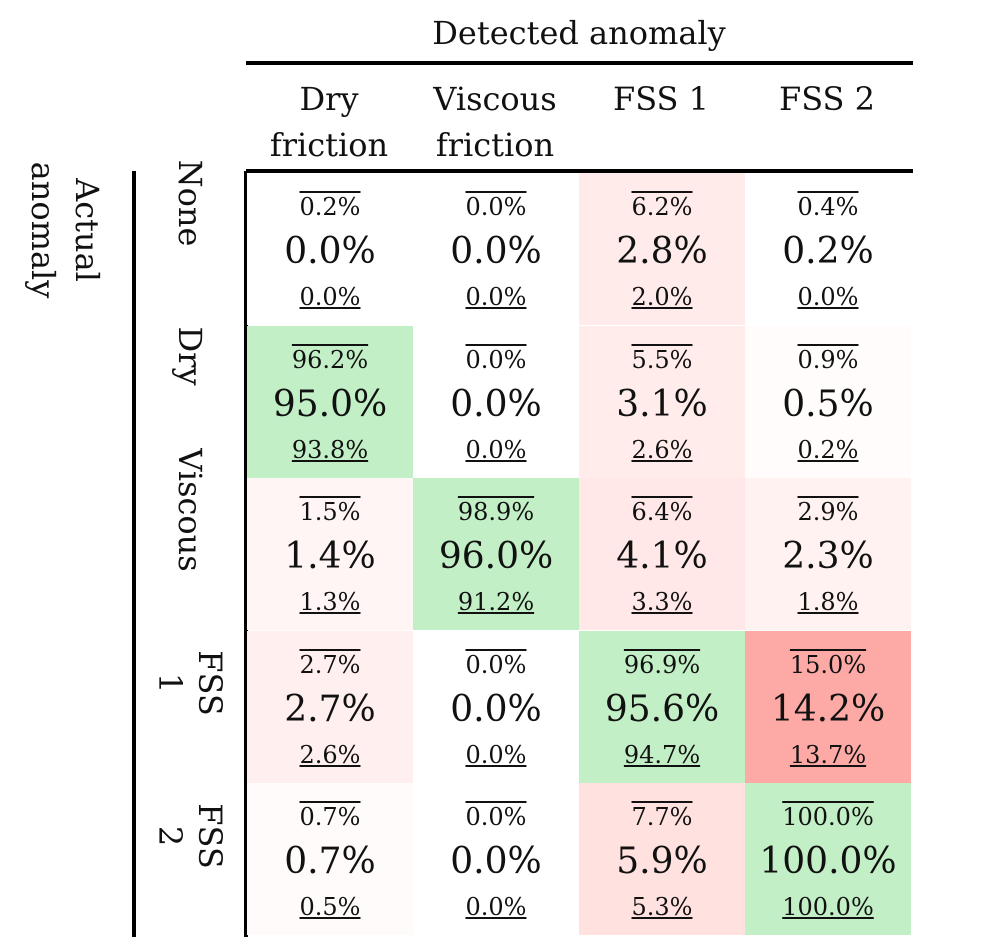  I want to click on cell-lower-bound: 3.3%, so click(662, 602).